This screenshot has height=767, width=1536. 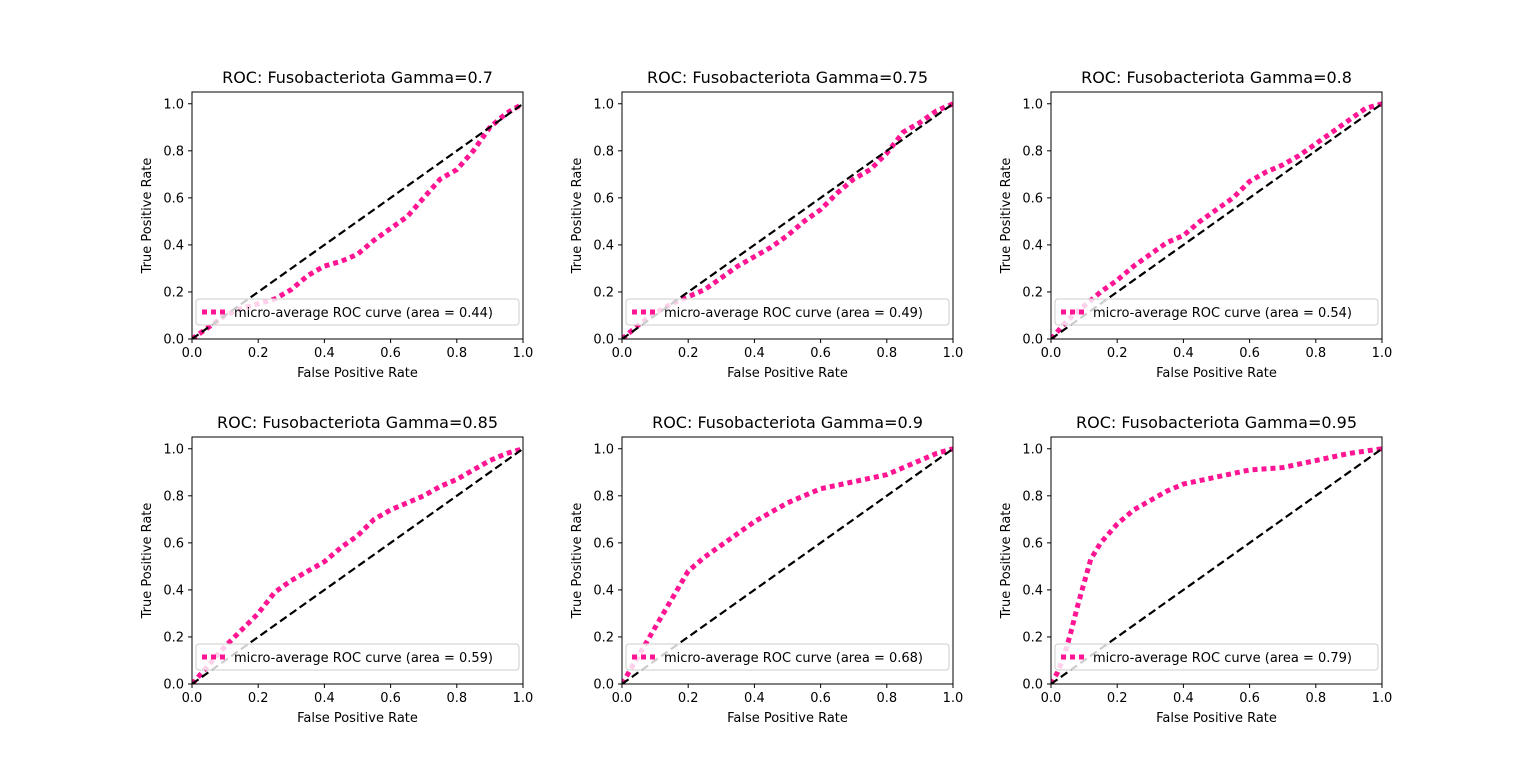 I want to click on legend-entry-label: micro-average ROC curve (area = 0.44), so click(x=363, y=313).